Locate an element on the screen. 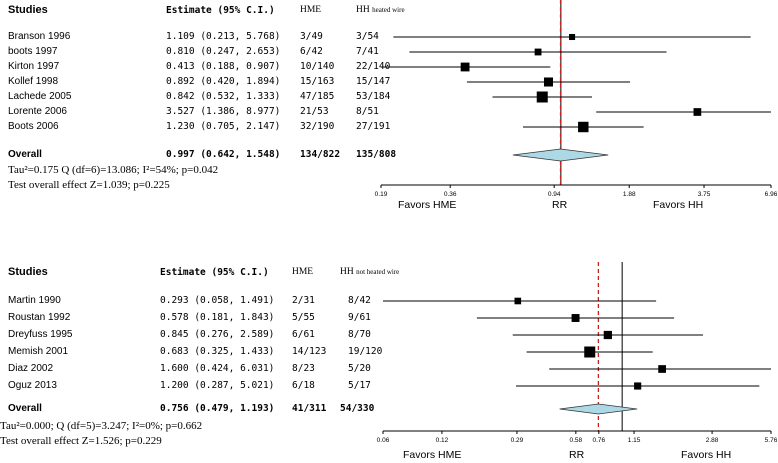 The width and height of the screenshot is (778, 463). study-hme-count: 6/42 is located at coordinates (311, 51).